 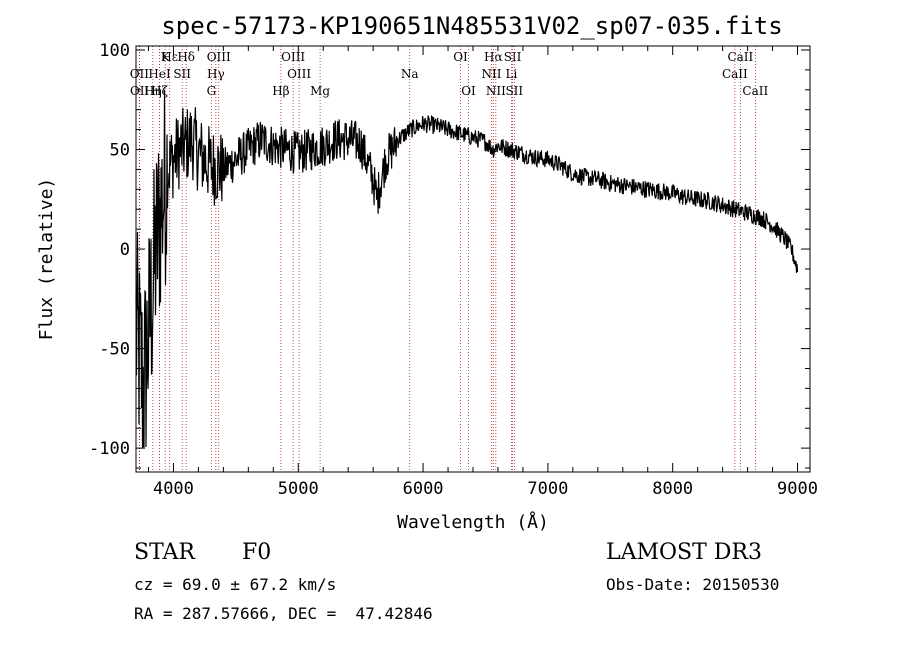 I want to click on emission-line-label: Hβ, so click(x=280, y=91).